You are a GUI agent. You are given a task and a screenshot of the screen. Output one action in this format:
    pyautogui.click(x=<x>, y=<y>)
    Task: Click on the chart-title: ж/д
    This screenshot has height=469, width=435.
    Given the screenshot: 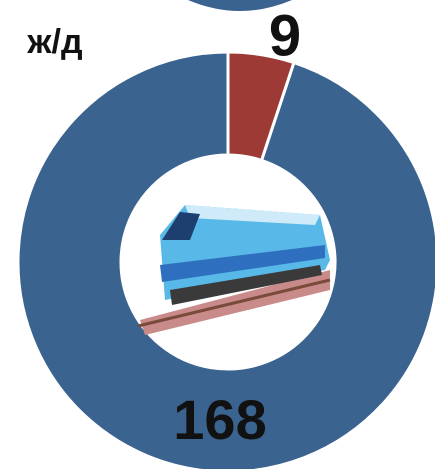 What is the action you would take?
    pyautogui.click(x=54, y=42)
    